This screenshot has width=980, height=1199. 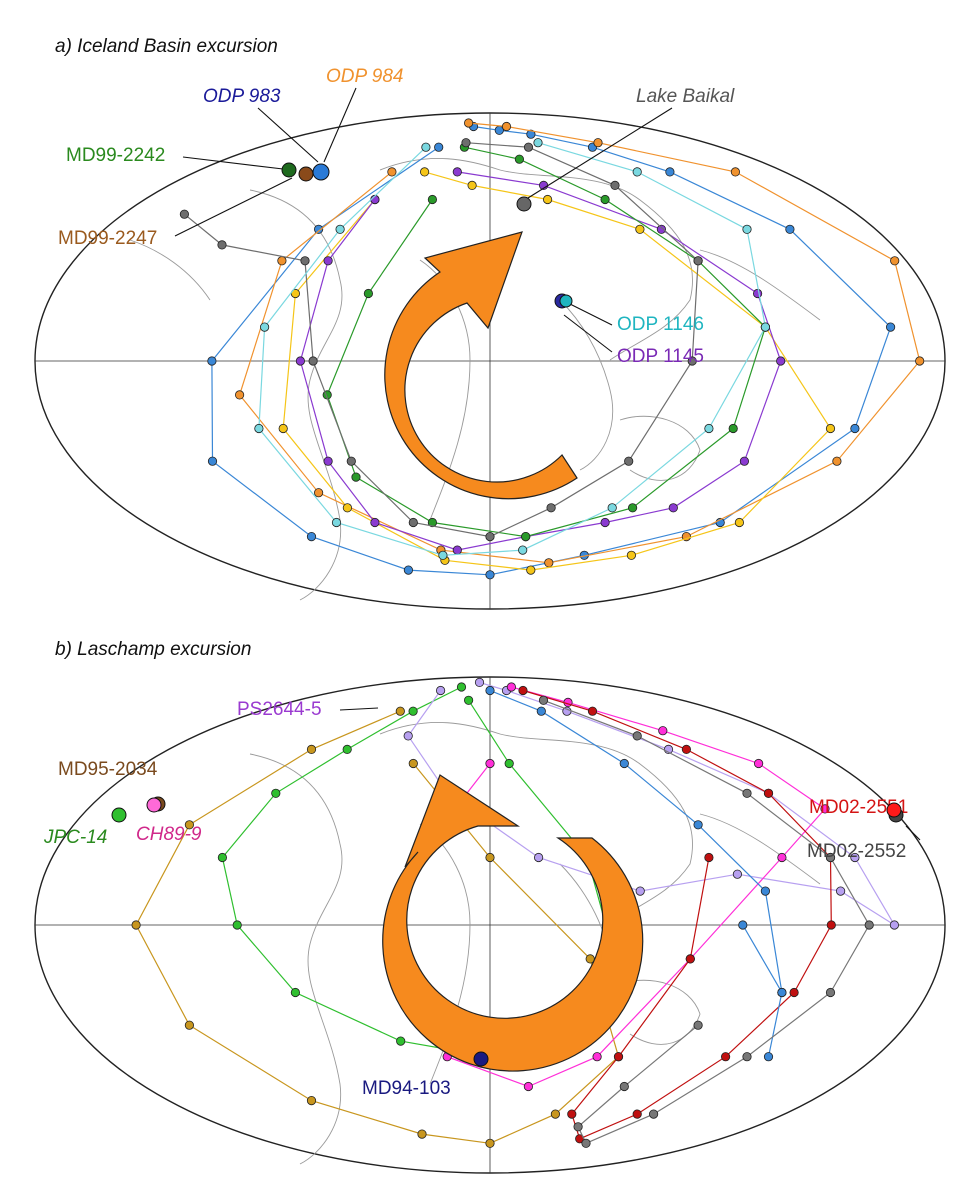 What do you see at coordinates (279, 709) in the screenshot?
I see `site-label-ps2644-5: PS2644-5` at bounding box center [279, 709].